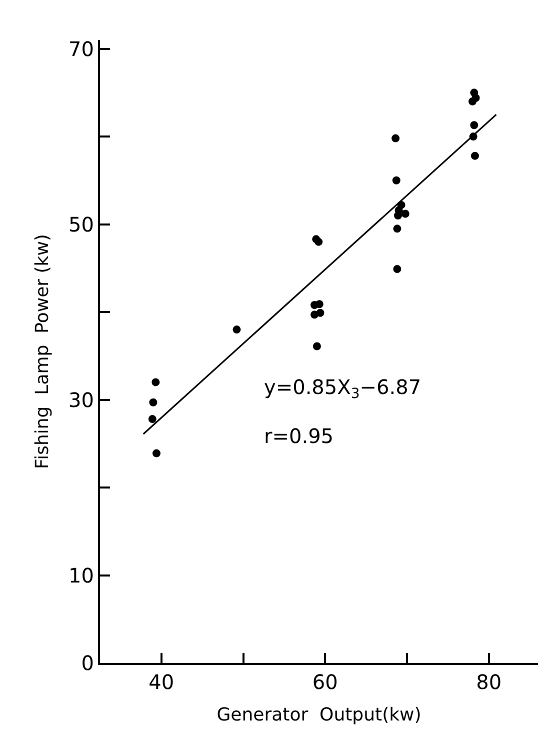  I want to click on y-tick-label: 50, so click(81, 224).